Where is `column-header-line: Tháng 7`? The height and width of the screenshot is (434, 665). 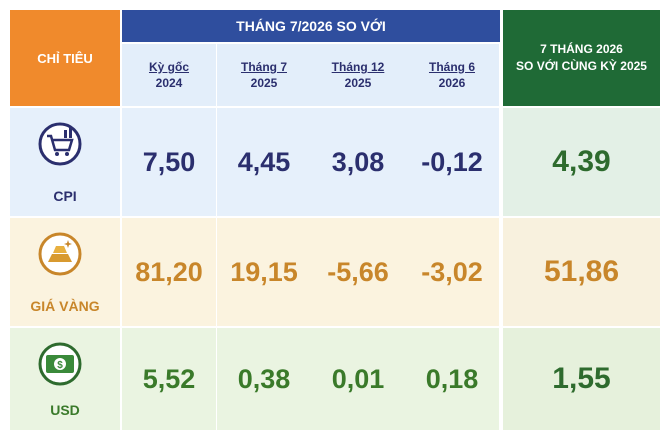 column-header-line: Tháng 7 is located at coordinates (263, 67).